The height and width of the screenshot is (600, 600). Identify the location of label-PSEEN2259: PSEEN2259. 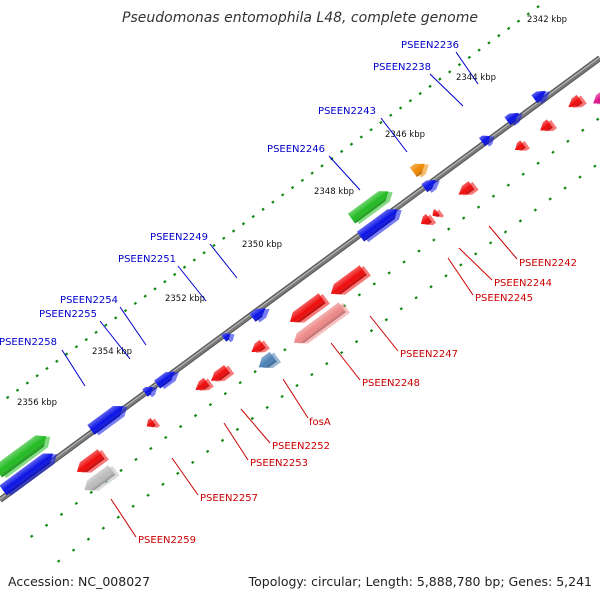
(167, 540).